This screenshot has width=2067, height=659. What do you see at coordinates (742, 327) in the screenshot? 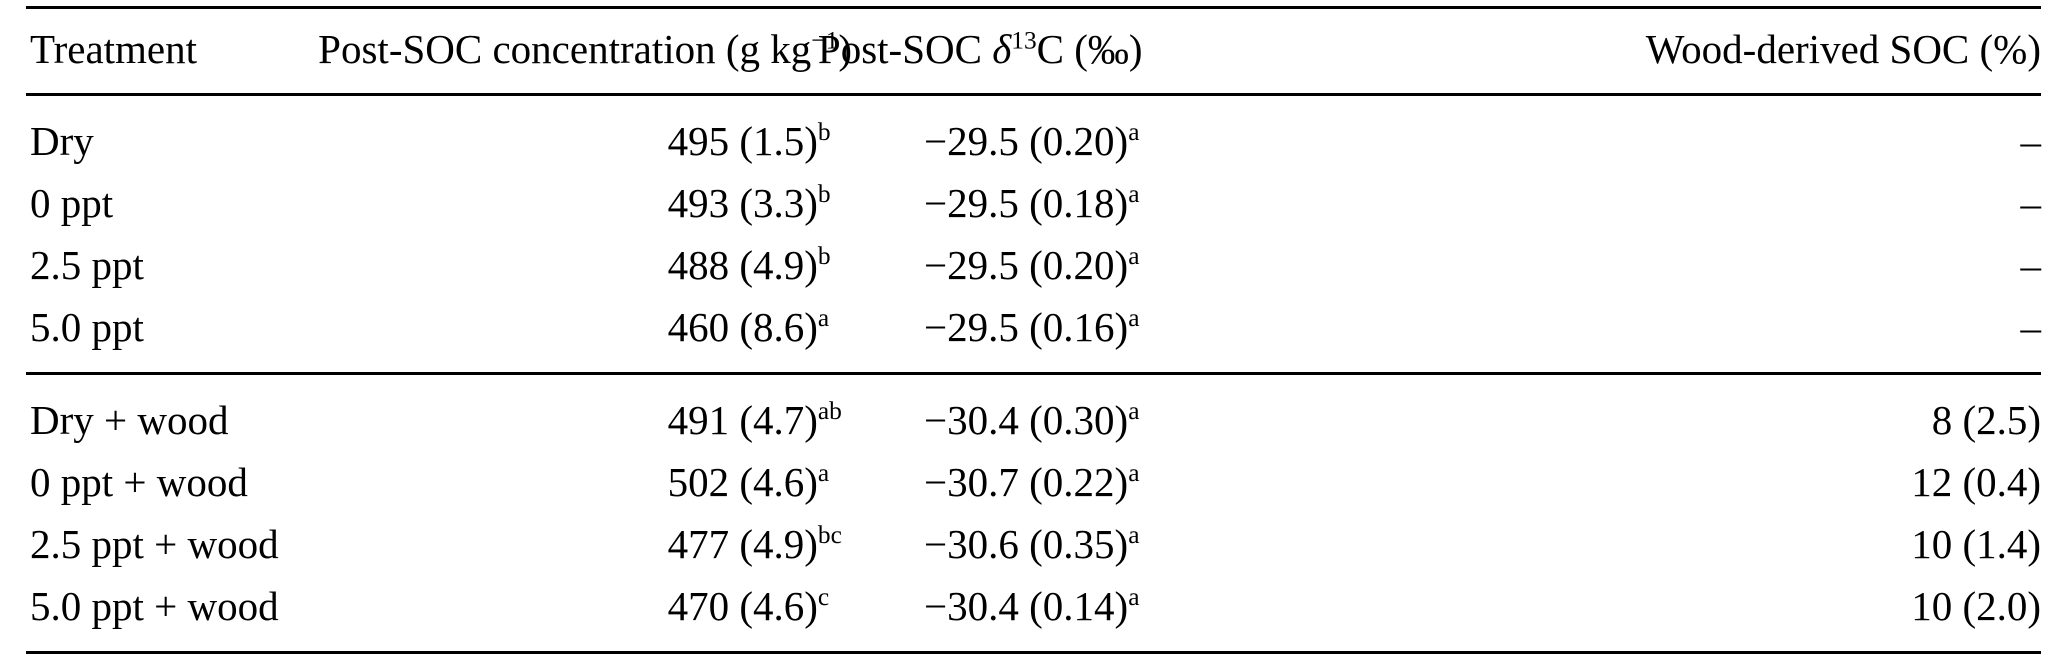
I see `cell-value: 460 (8.6)` at bounding box center [742, 327].